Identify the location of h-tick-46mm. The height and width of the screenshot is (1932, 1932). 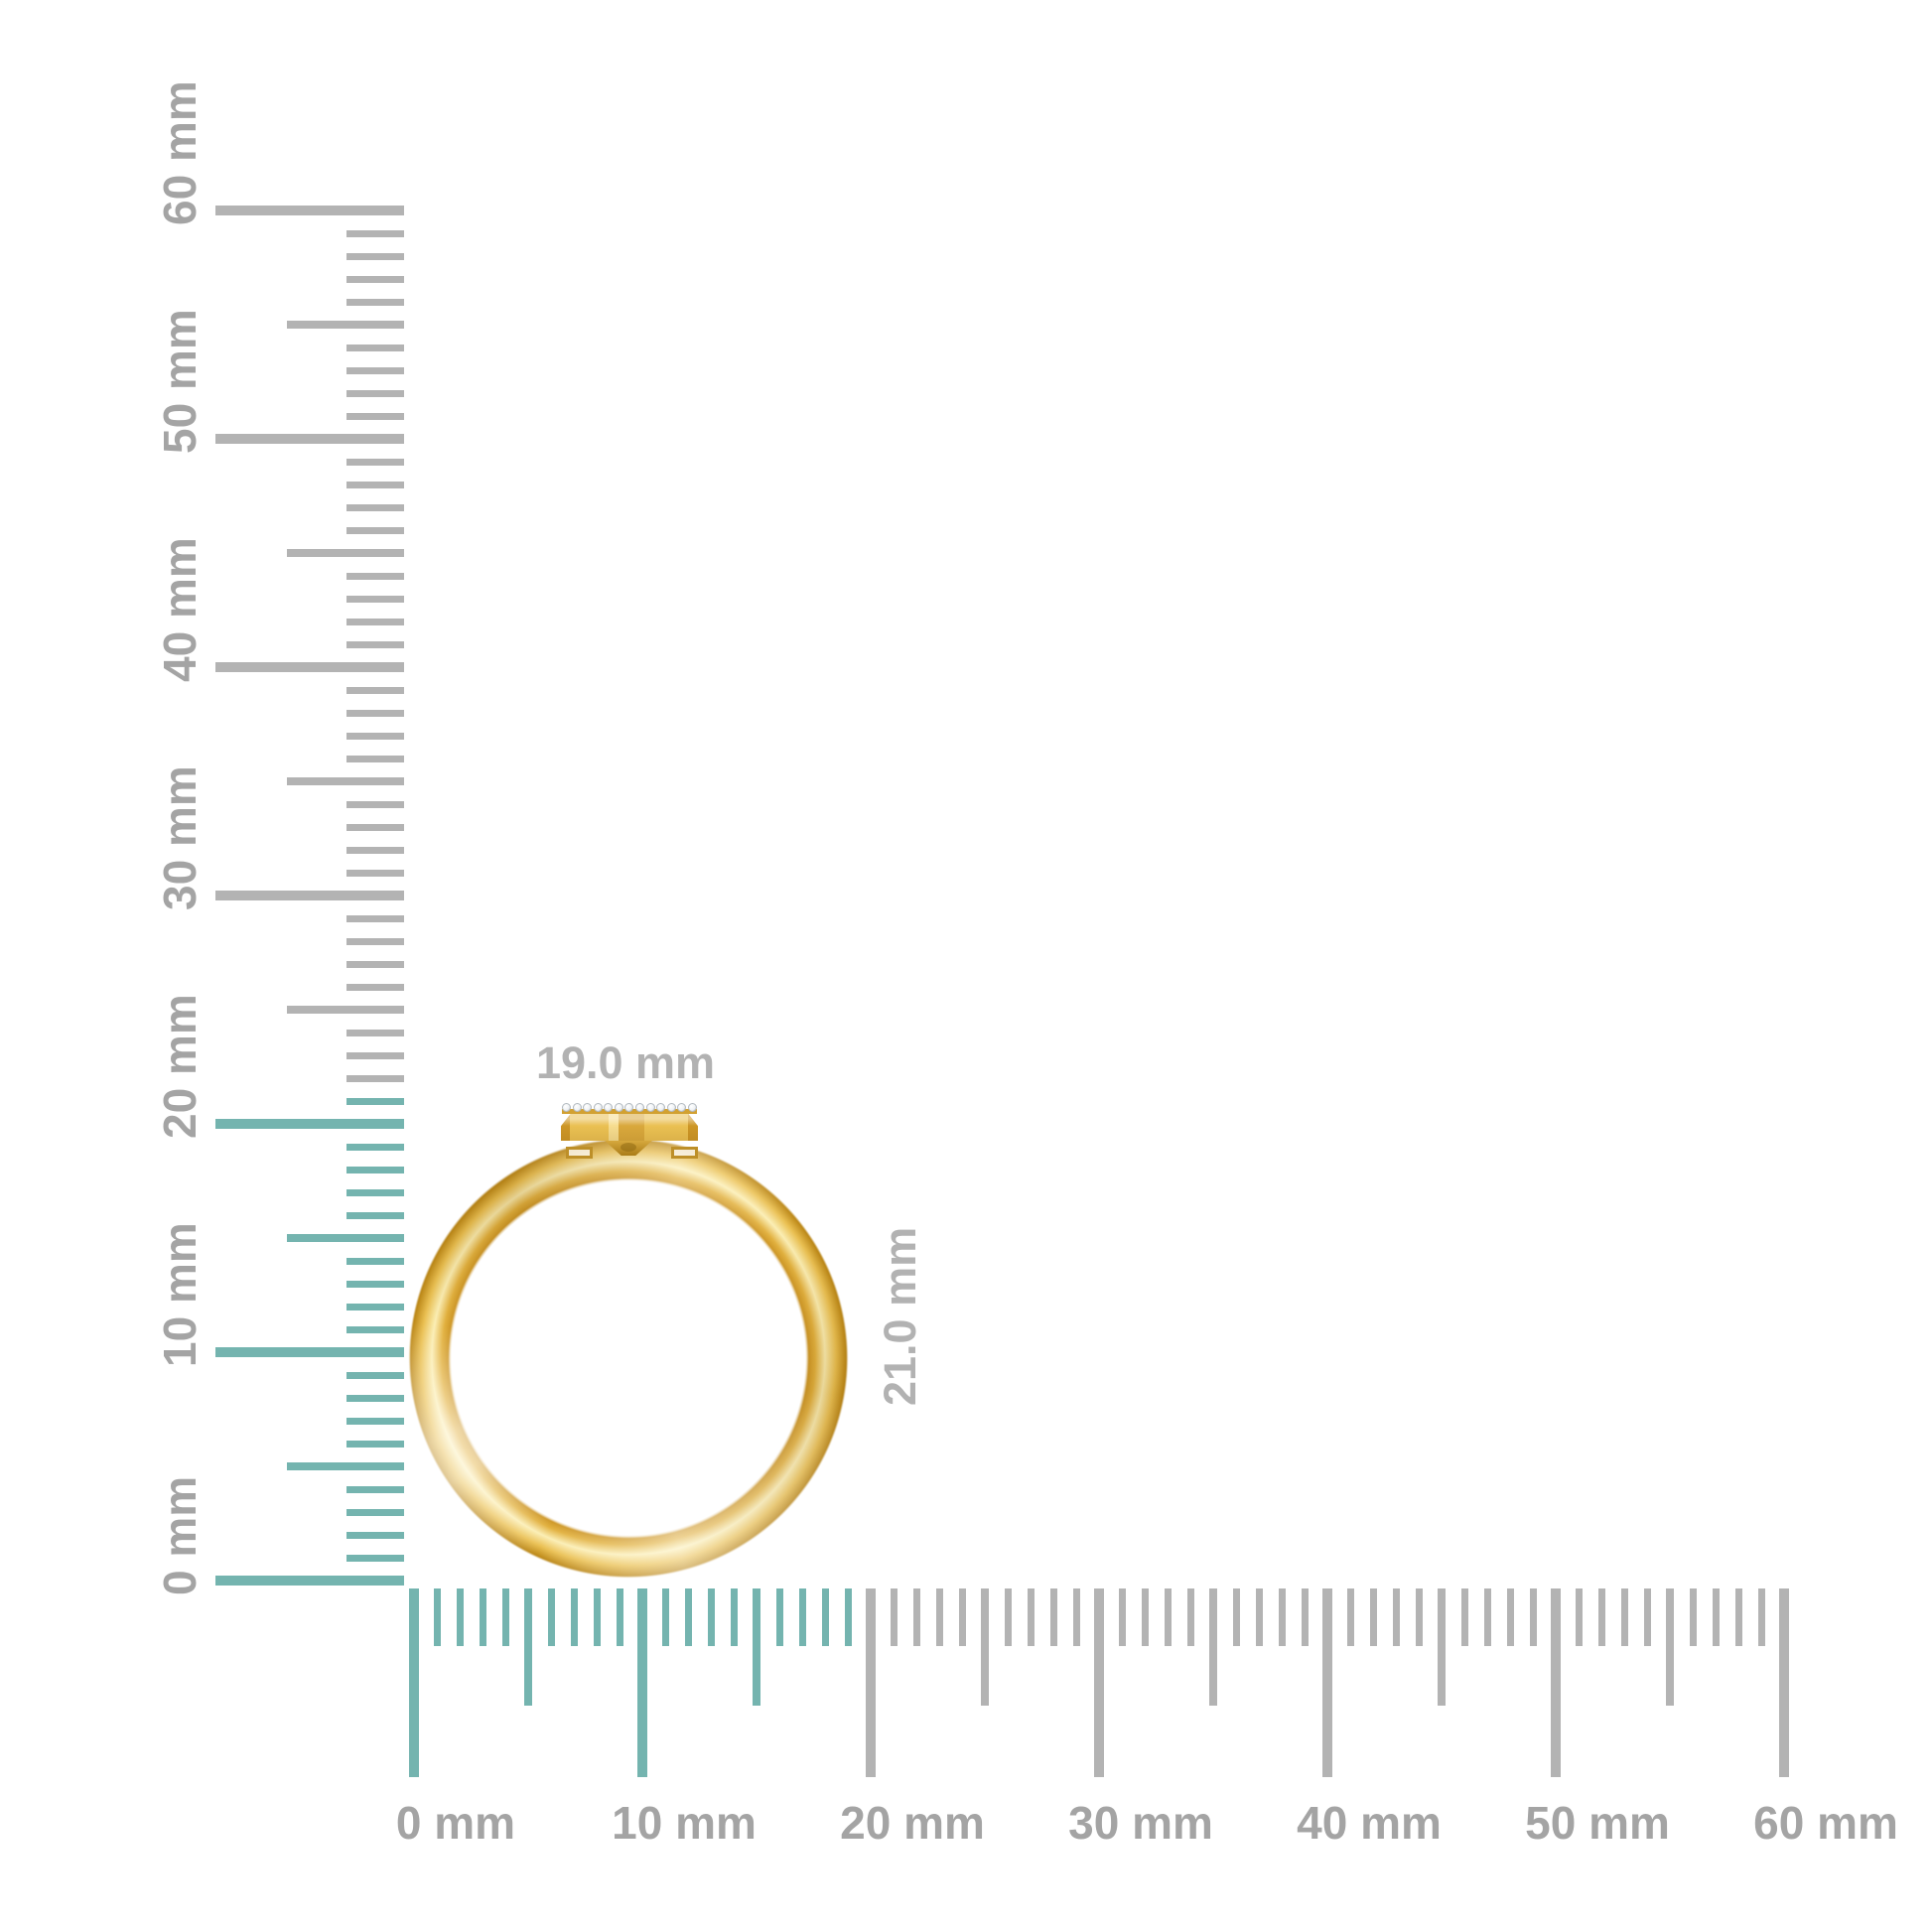
(1464, 1617).